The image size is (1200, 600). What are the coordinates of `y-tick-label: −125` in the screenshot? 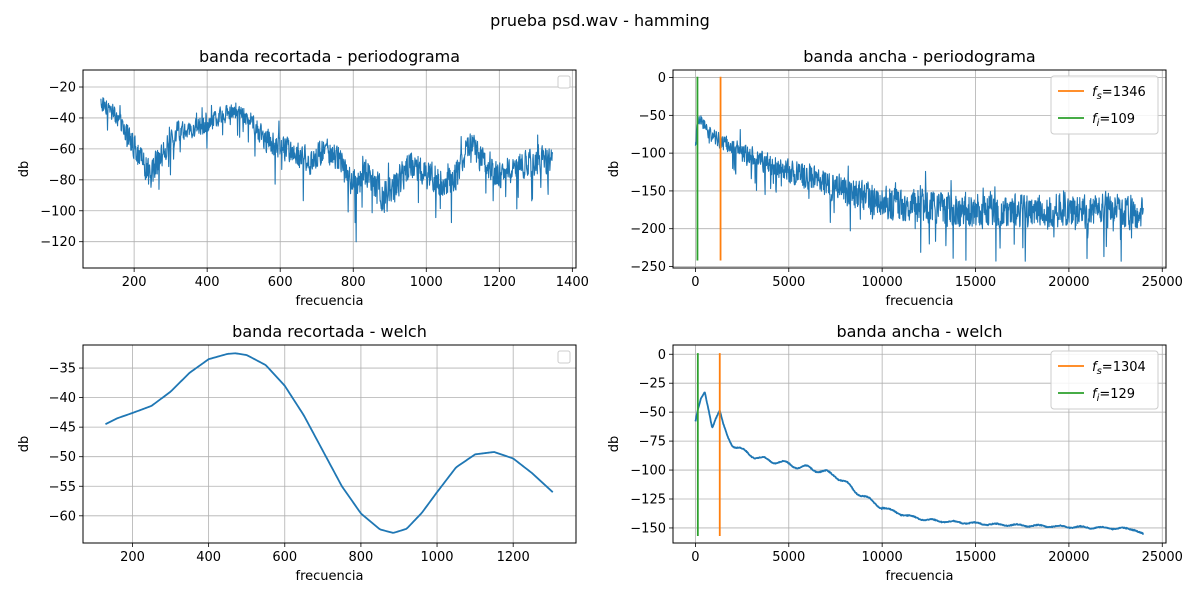 It's located at (648, 500).